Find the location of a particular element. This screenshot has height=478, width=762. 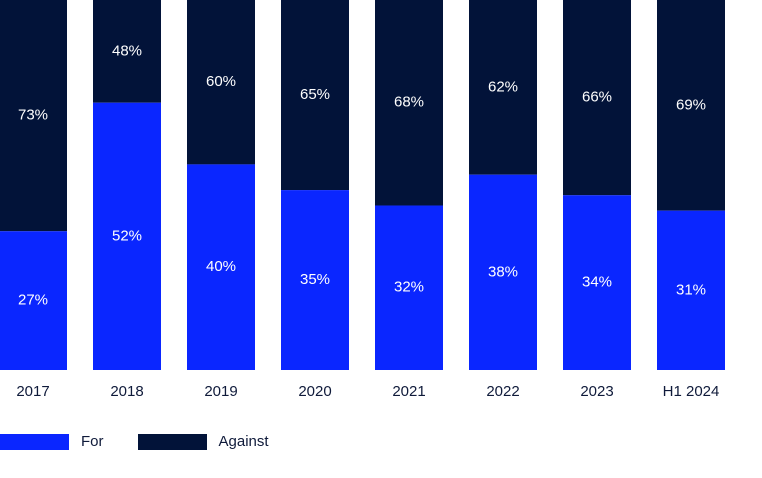

data-label-against: 65% is located at coordinates (315, 94).